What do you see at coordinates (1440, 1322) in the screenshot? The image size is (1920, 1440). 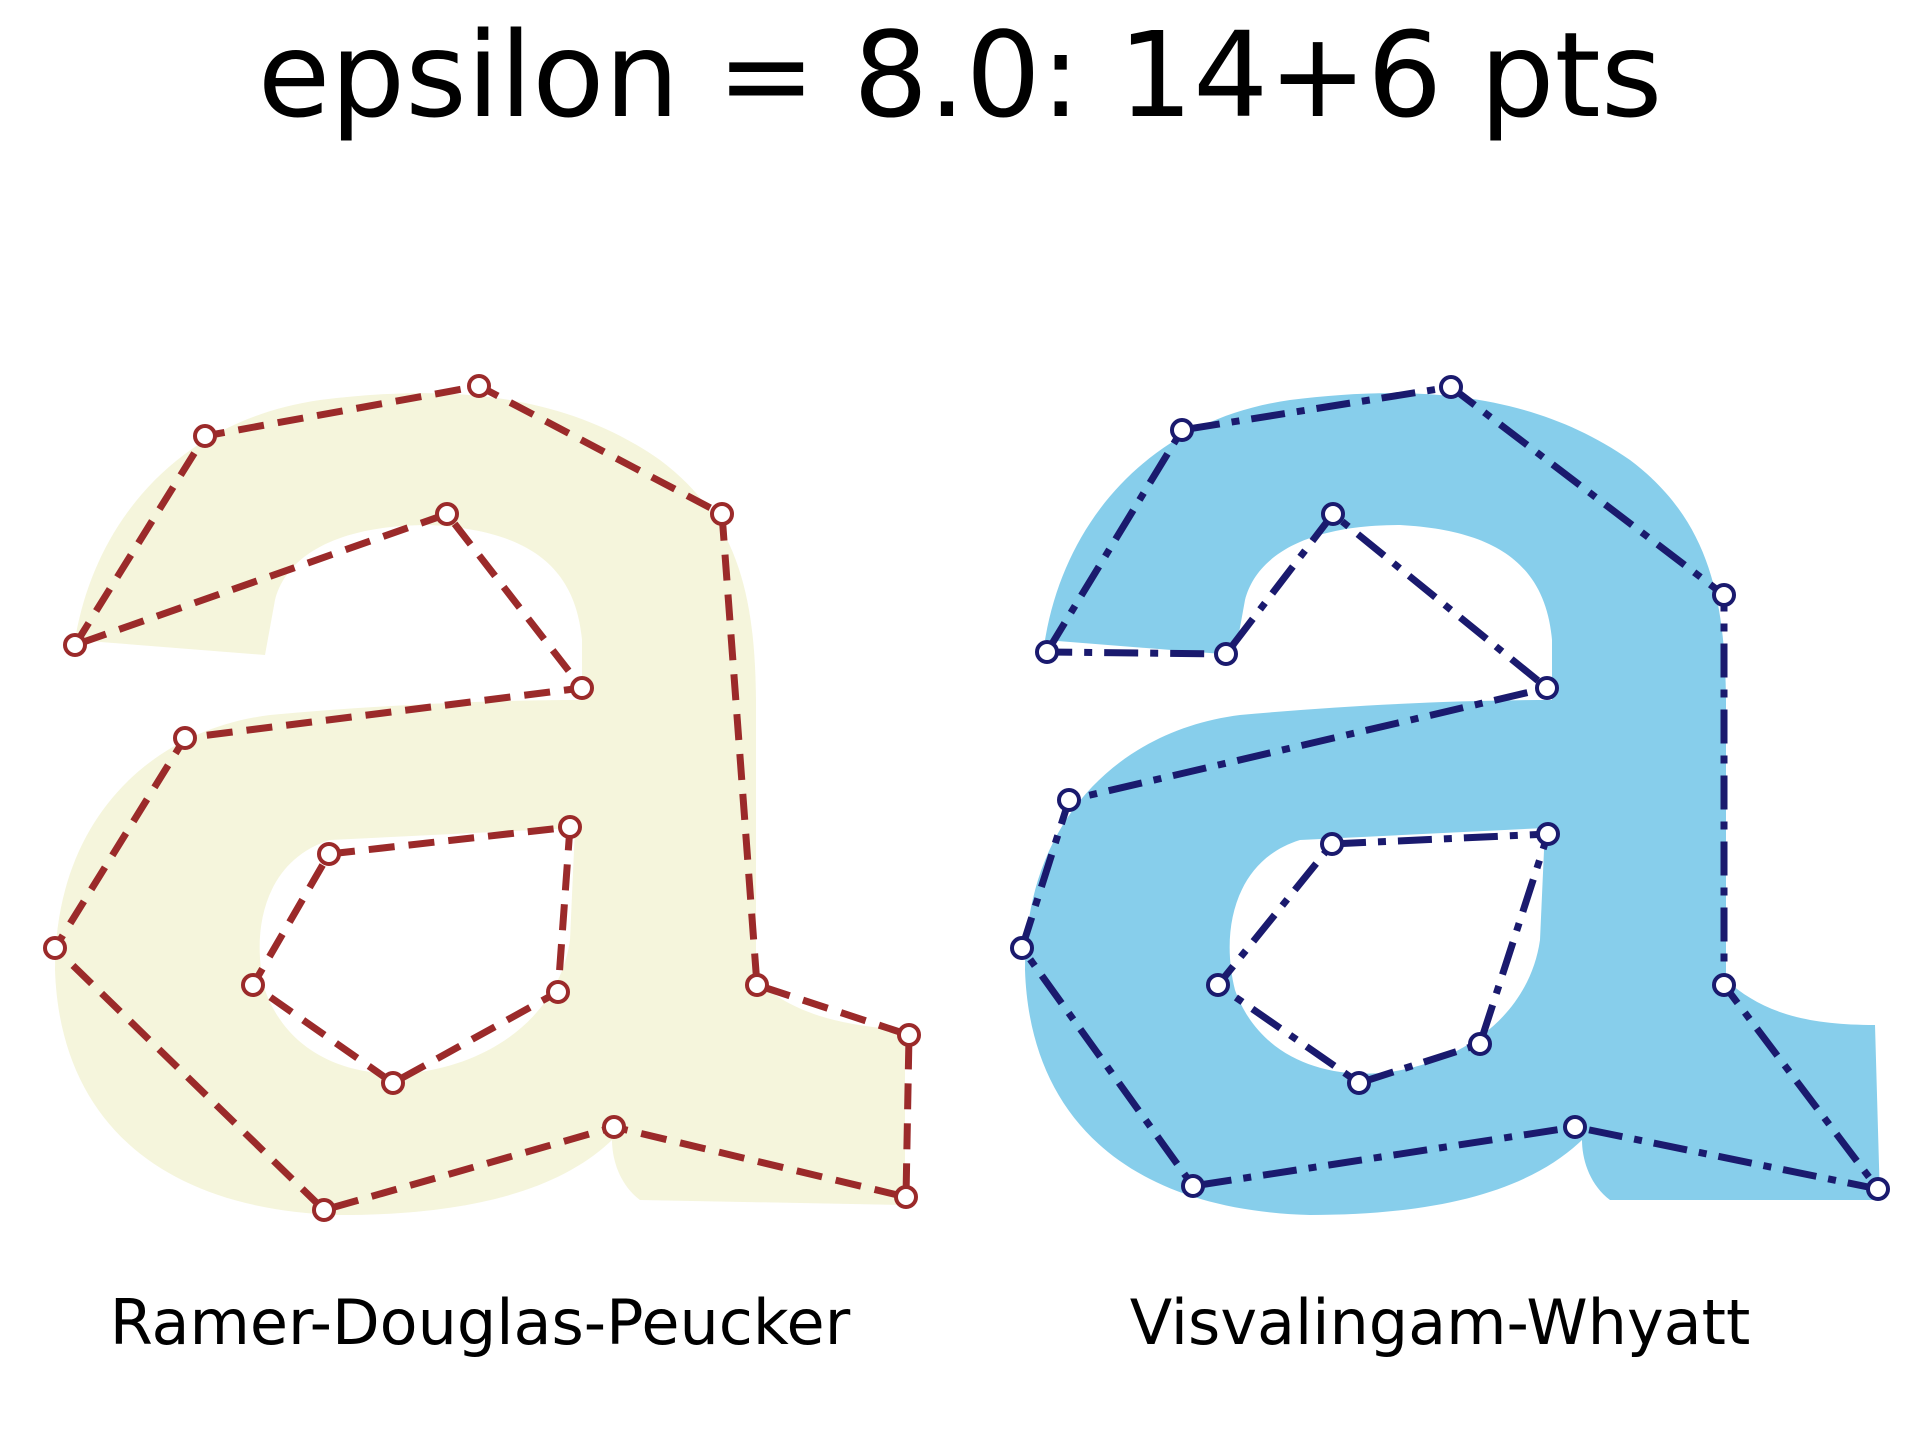 I see `panel-label-vw: Visvalingam-Whyatt` at bounding box center [1440, 1322].